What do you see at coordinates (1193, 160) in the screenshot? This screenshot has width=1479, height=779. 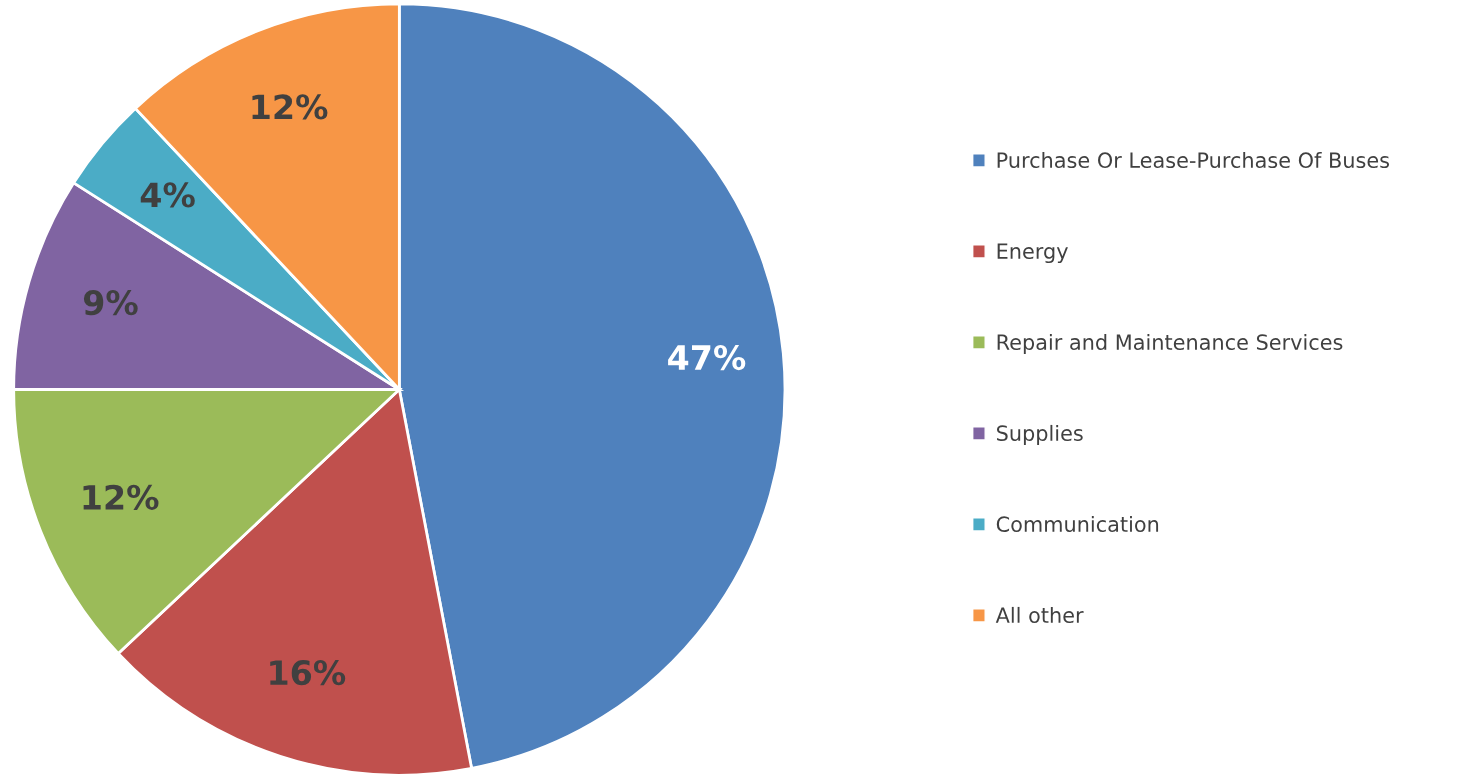 I see `legend-label: Purchase Or Lease-Purchase Of Buses` at bounding box center [1193, 160].